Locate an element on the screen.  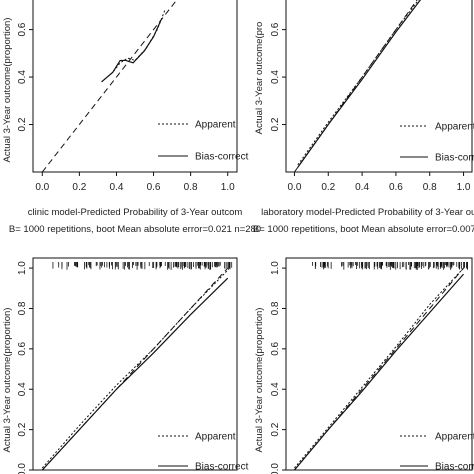
y-axis-label: Actual 3-Year outcome(pro is located at coordinates (259, 78).